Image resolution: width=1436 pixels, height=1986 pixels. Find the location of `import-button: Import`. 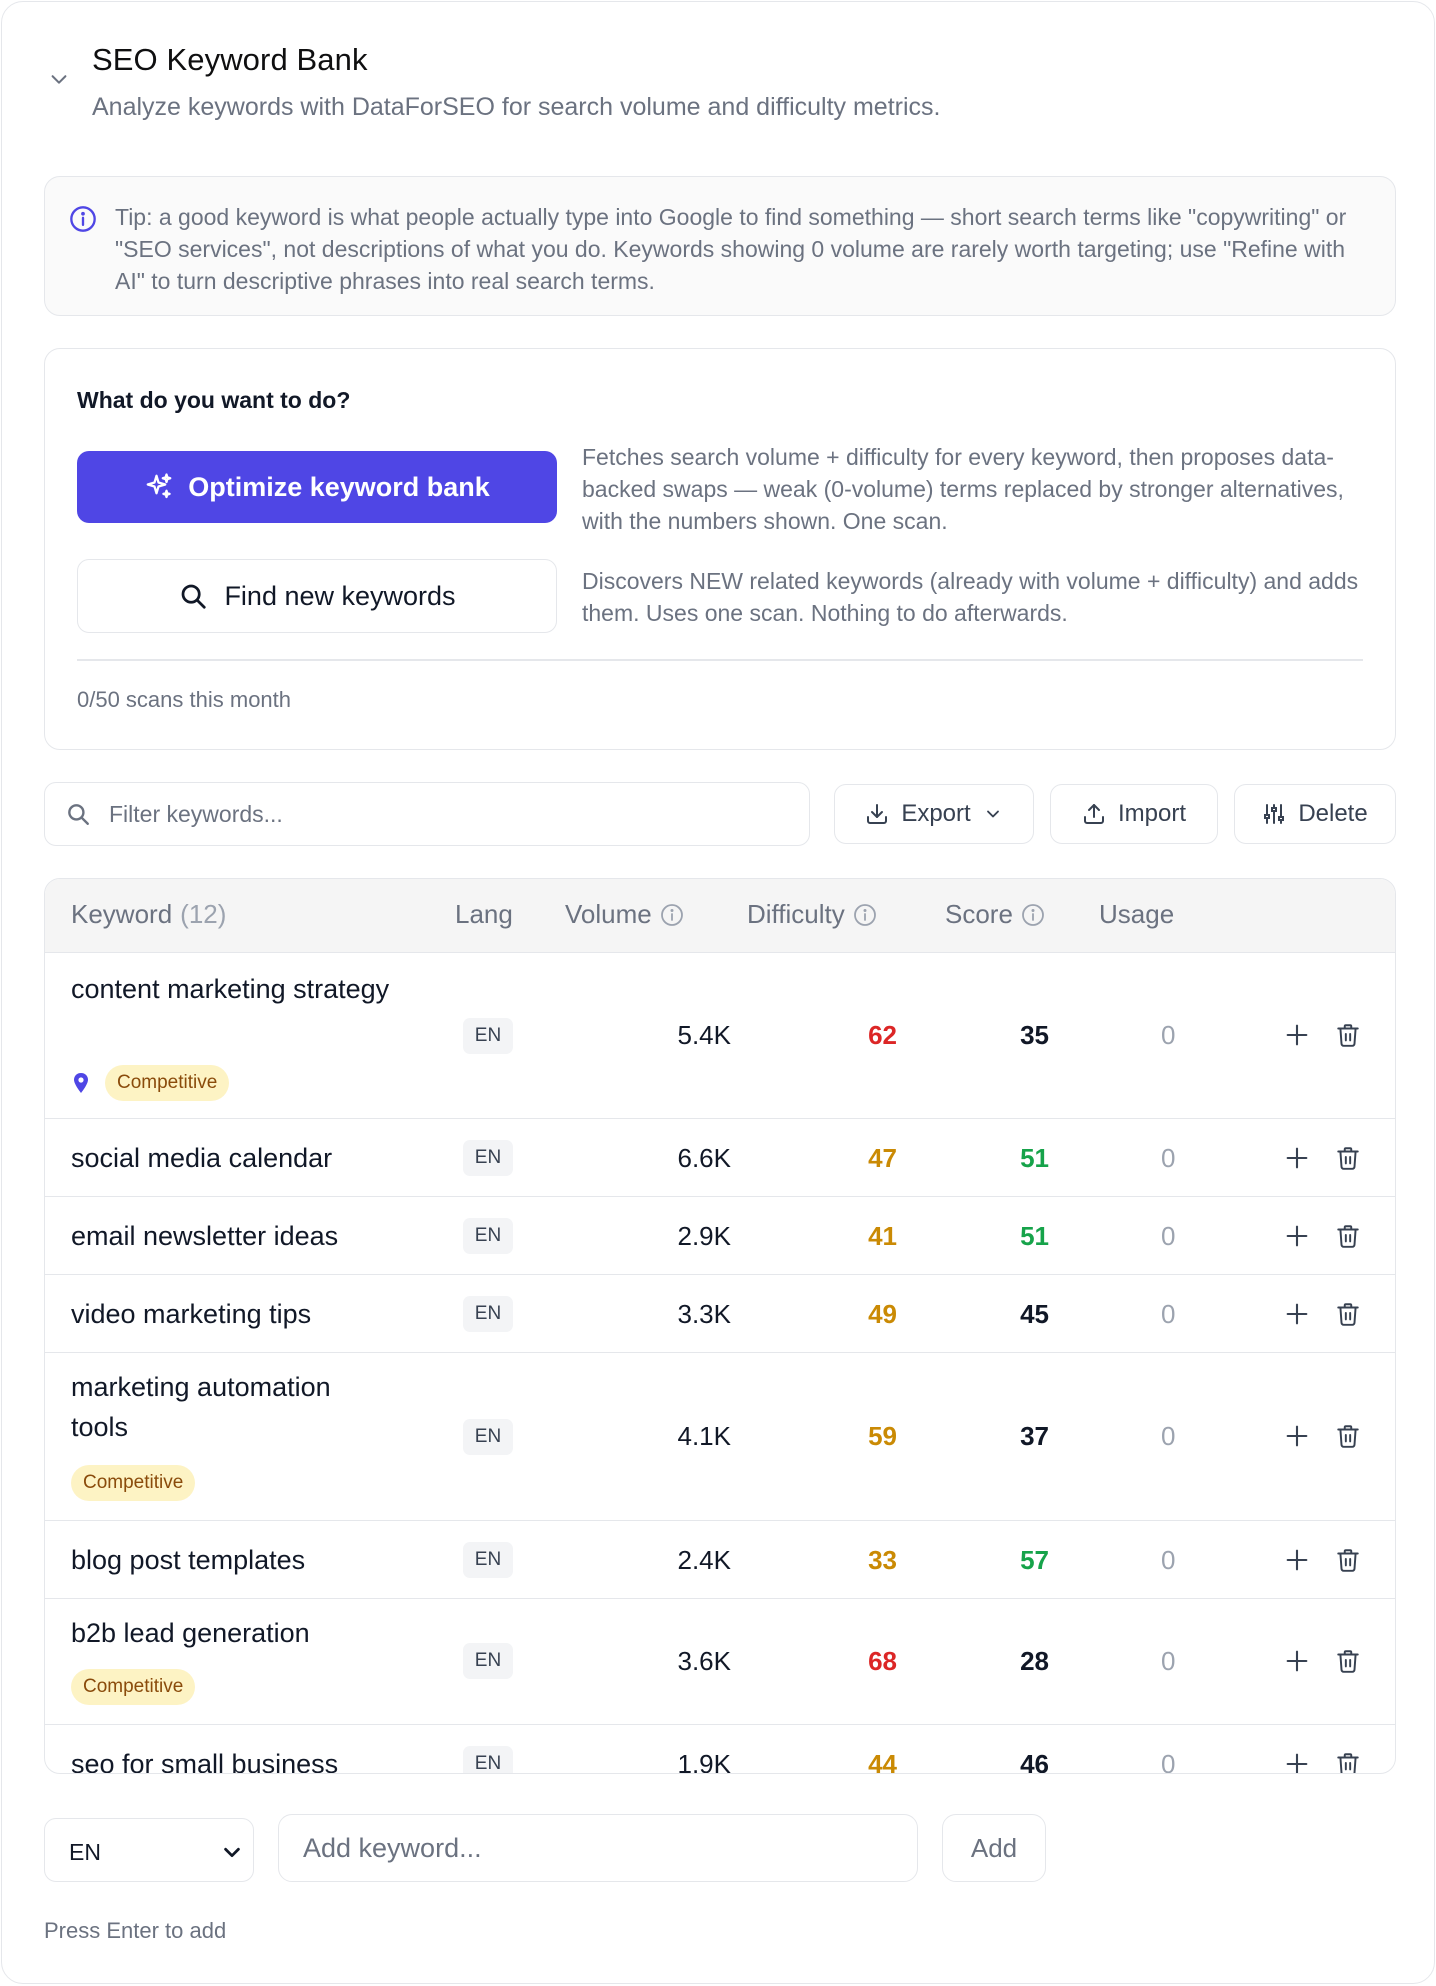

import-button: Import is located at coordinates (1134, 814).